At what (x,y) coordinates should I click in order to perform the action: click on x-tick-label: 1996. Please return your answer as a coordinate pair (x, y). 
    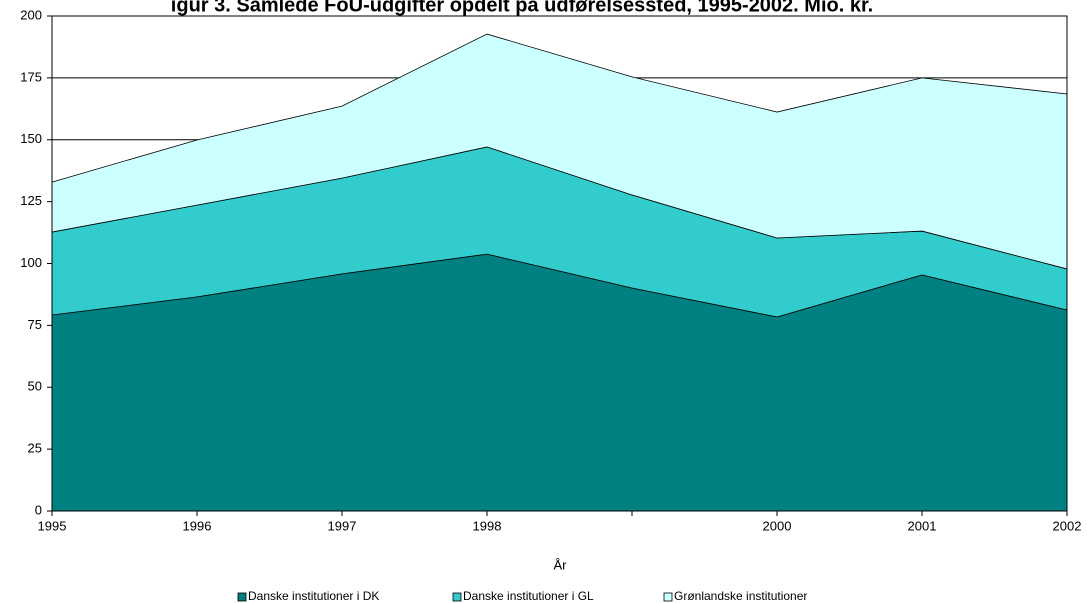
    Looking at the image, I should click on (197, 525).